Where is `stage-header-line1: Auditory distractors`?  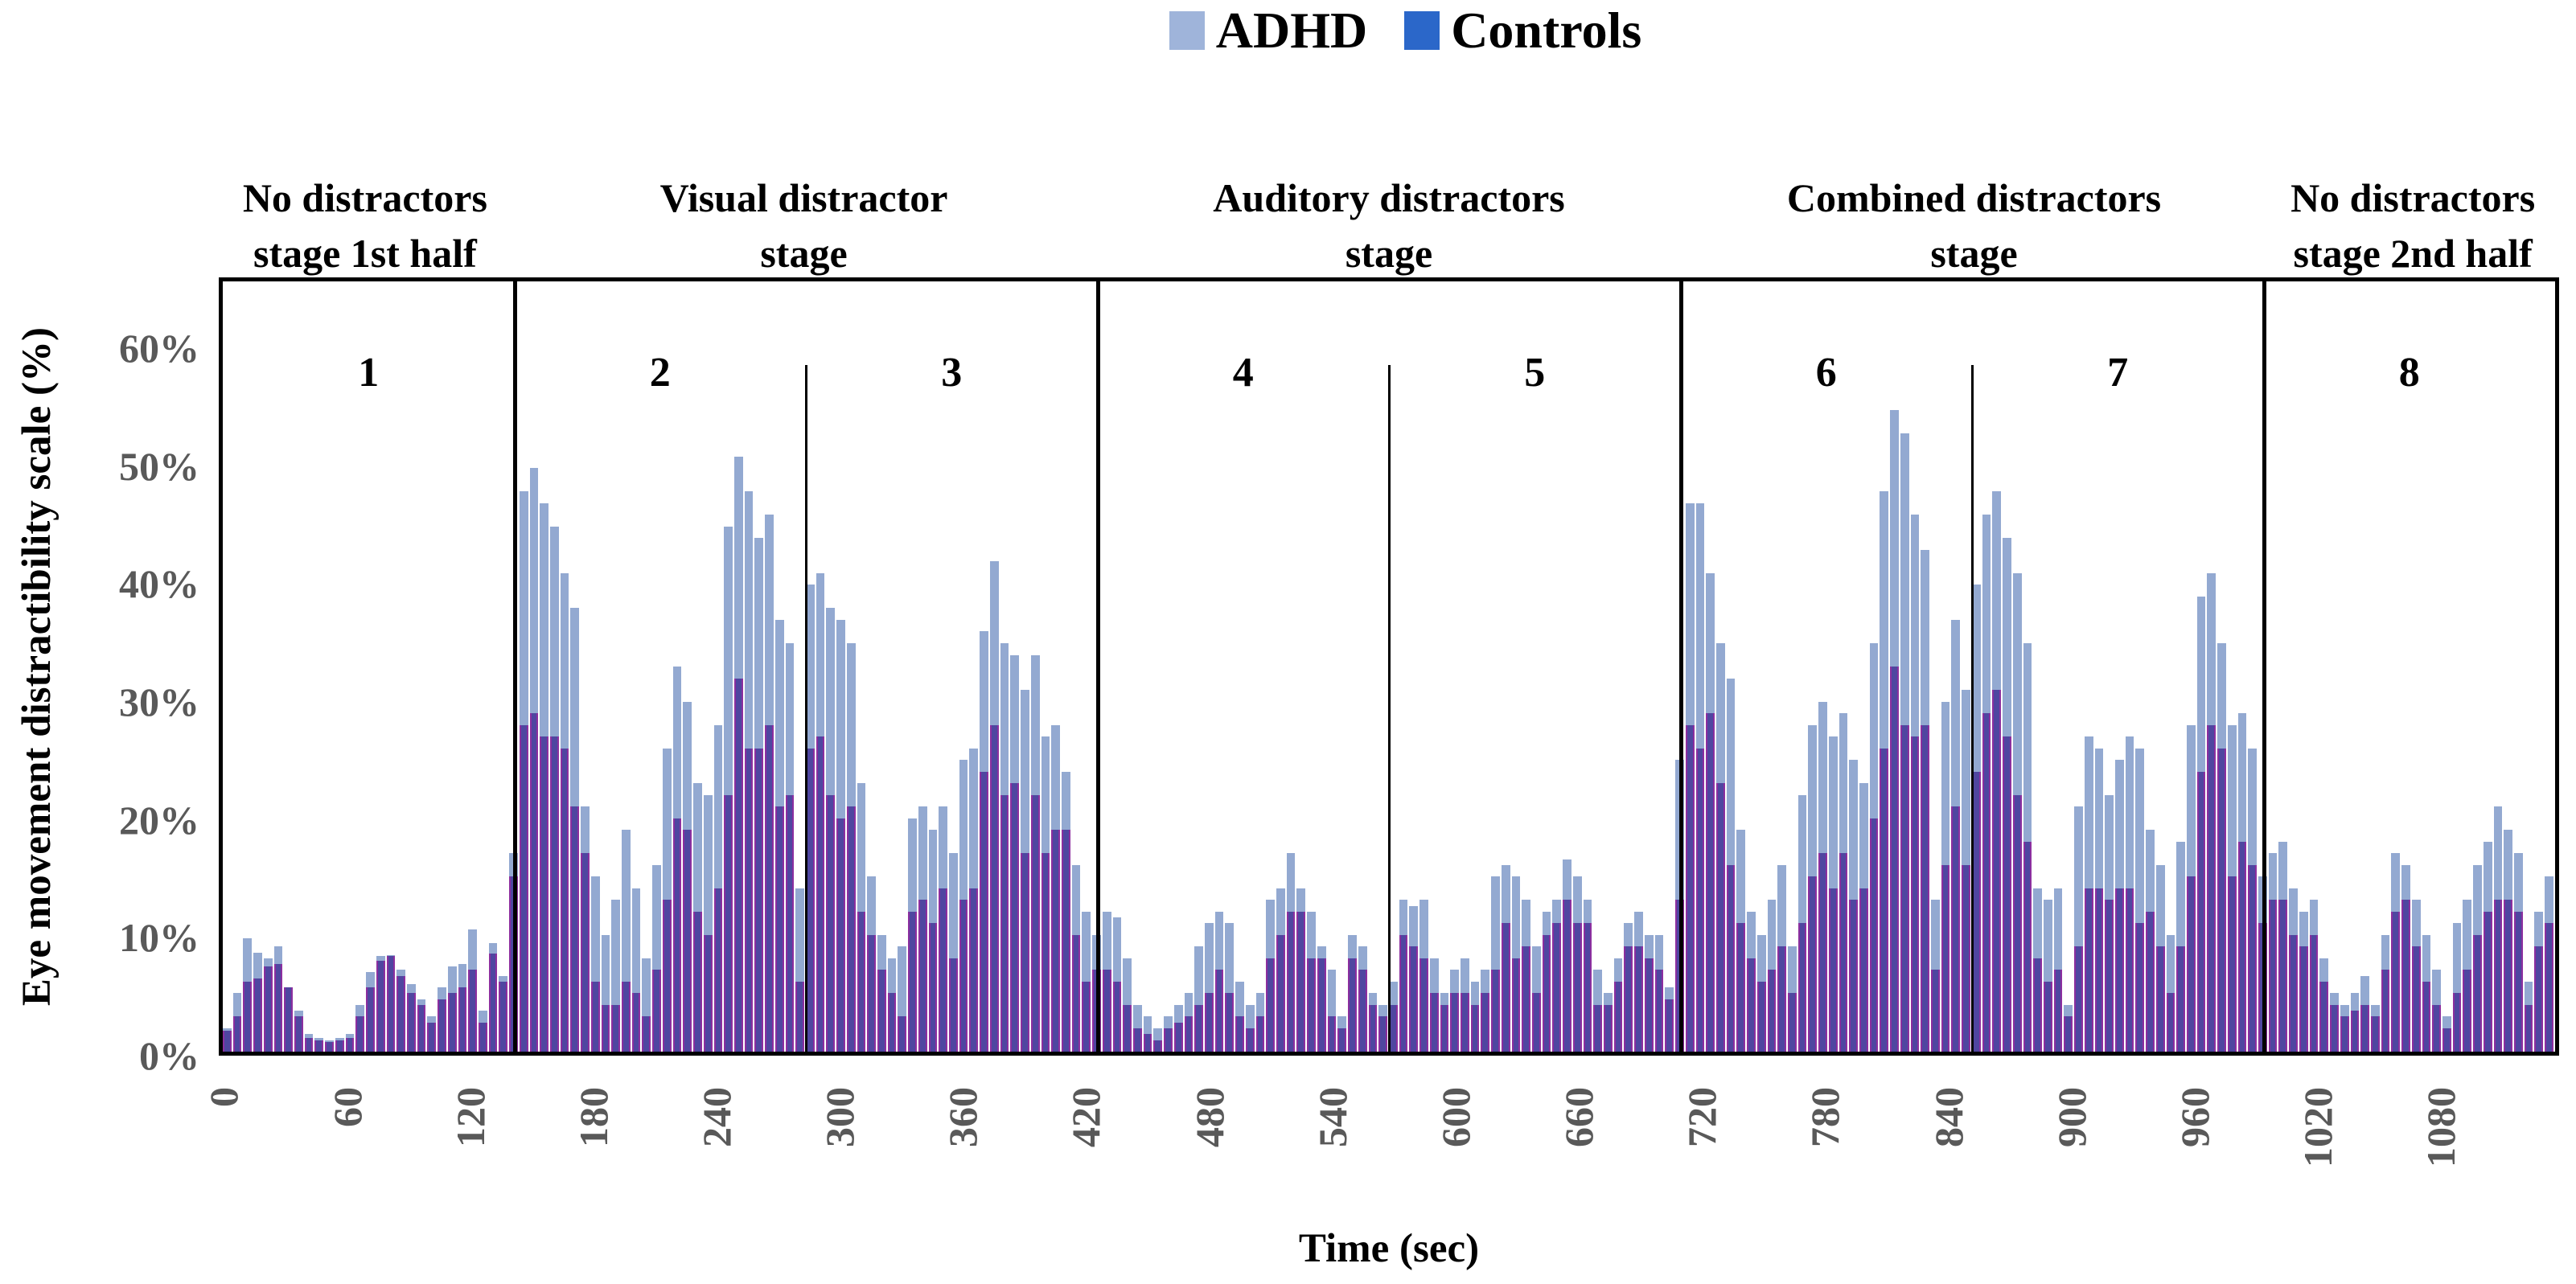
stage-header-line1: Auditory distractors is located at coordinates (1389, 197).